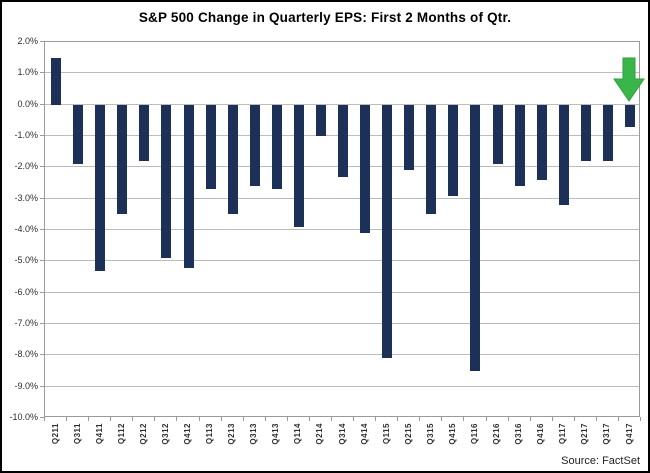  I want to click on bar-Q311, so click(78, 134).